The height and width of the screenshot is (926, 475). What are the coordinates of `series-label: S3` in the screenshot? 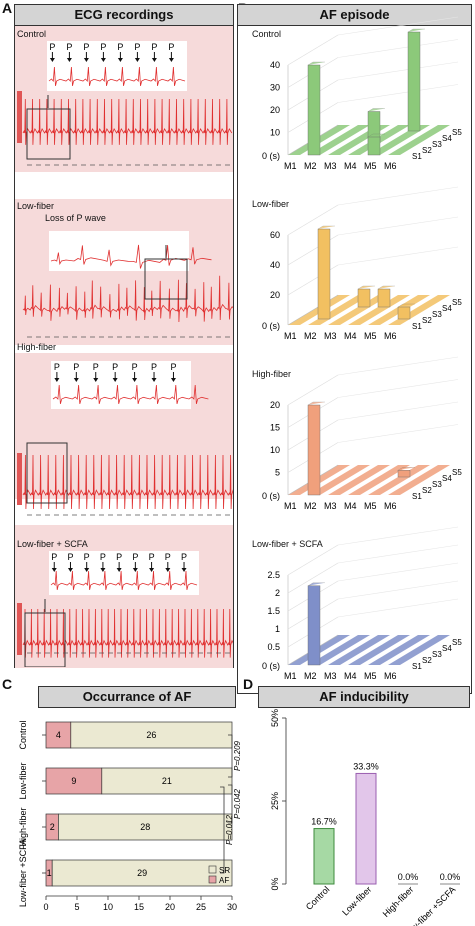 It's located at (437, 144).